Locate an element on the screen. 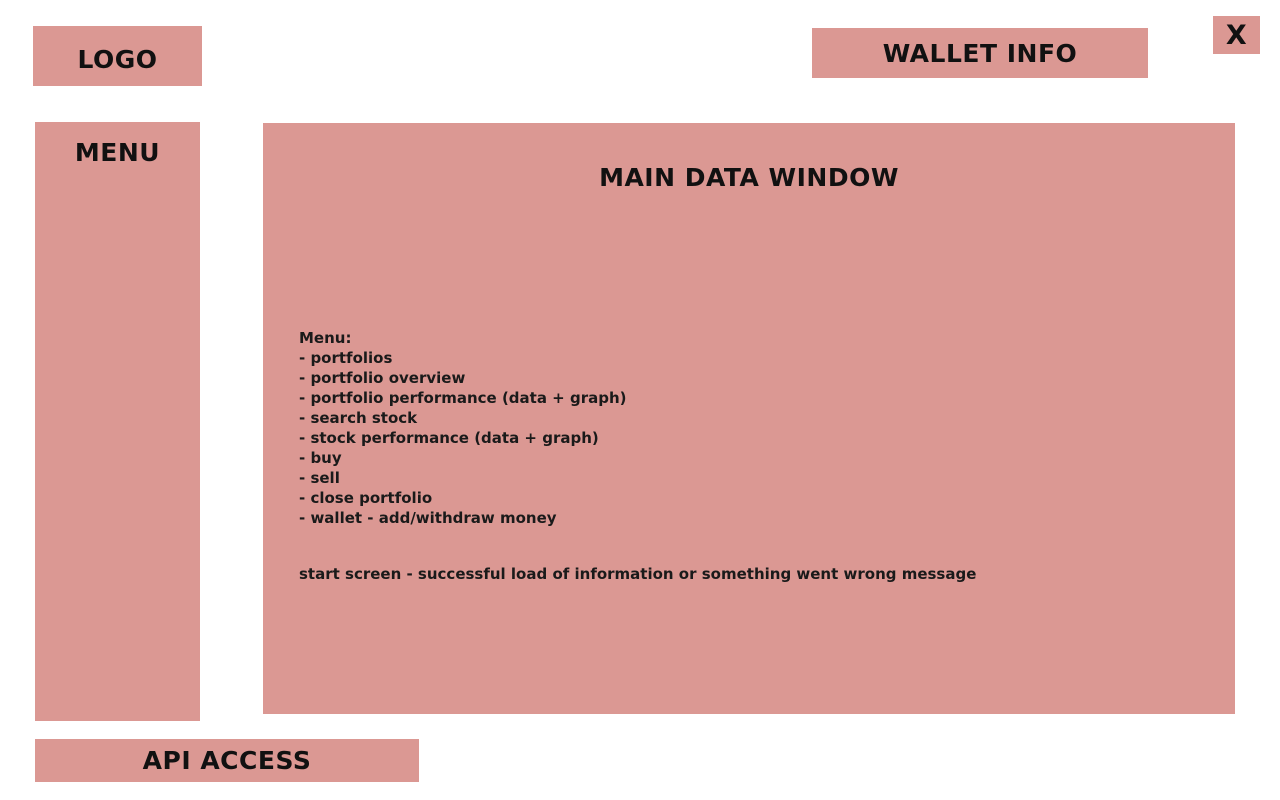  menu-note-item: - stock performance (data + graph) is located at coordinates (449, 438).